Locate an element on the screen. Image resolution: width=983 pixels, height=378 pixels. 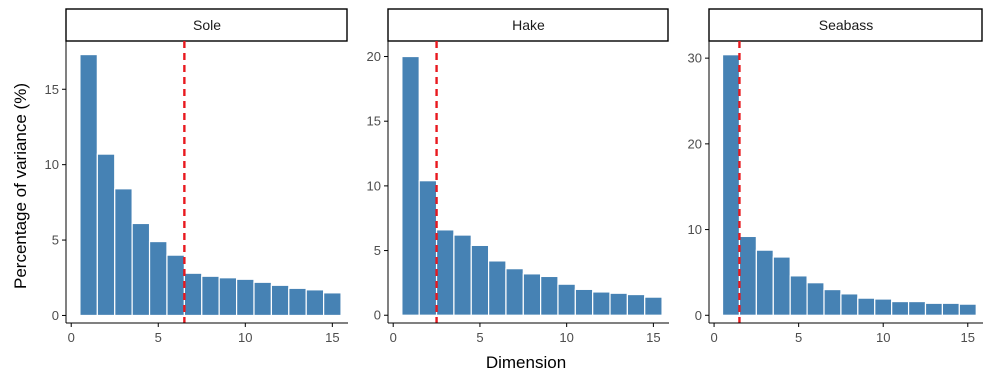
sole-y-tick-label-0: 0 is located at coordinates (55, 315).